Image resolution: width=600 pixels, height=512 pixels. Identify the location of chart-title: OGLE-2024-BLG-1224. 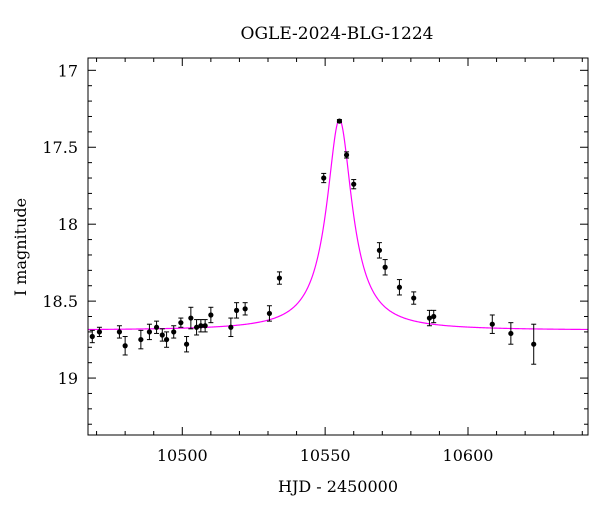
(337, 34).